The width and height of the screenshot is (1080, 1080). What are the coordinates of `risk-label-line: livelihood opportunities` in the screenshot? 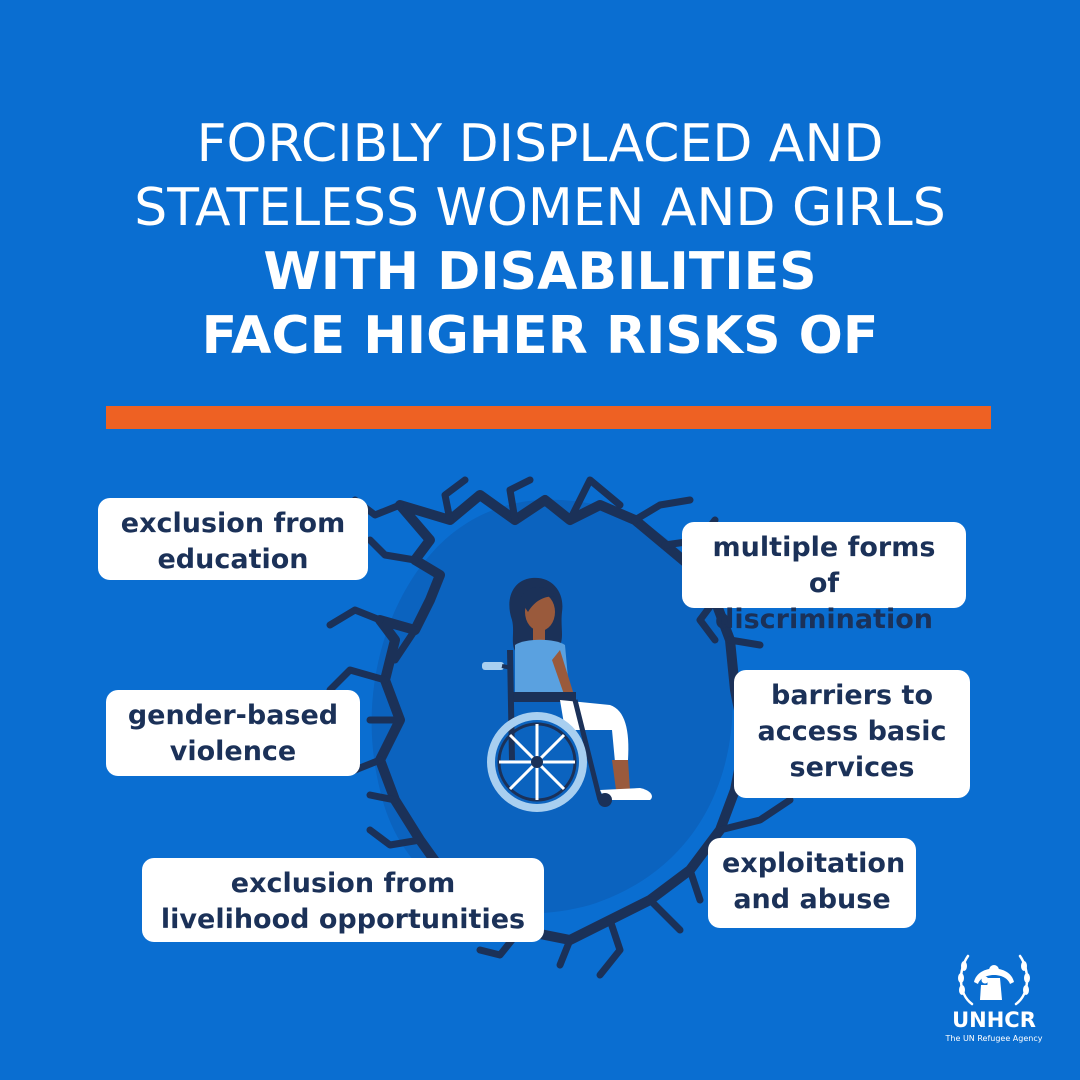 It's located at (343, 919).